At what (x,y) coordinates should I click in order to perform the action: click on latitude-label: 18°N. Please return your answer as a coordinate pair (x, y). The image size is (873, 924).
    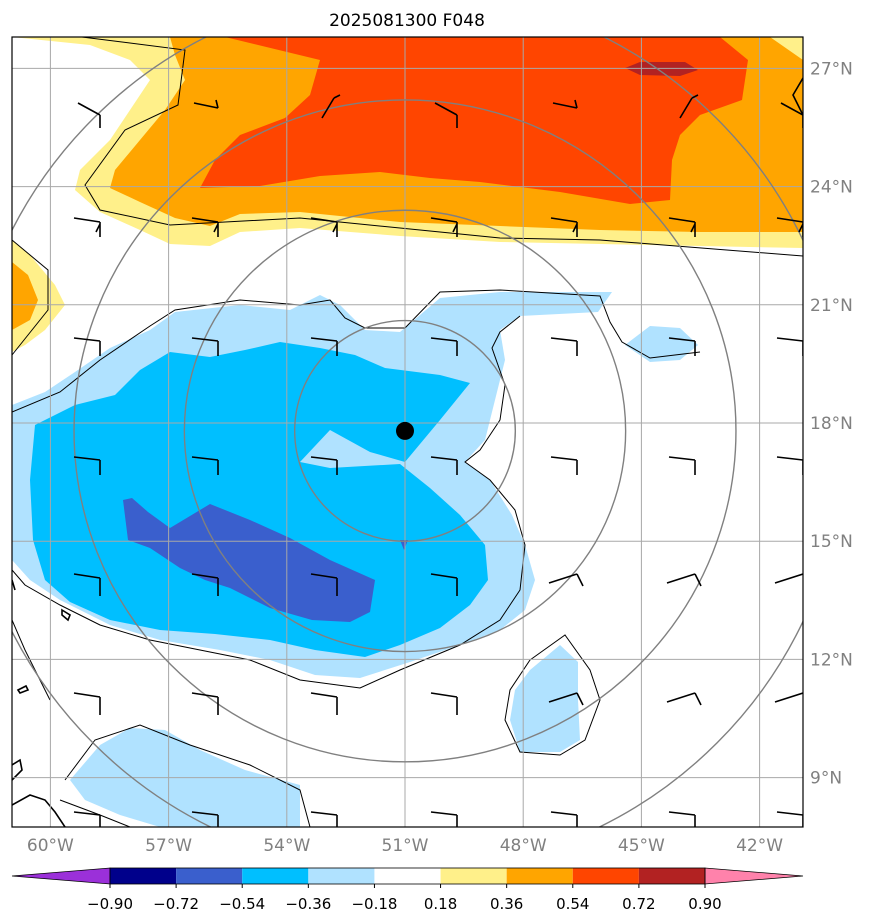
    Looking at the image, I should click on (831, 424).